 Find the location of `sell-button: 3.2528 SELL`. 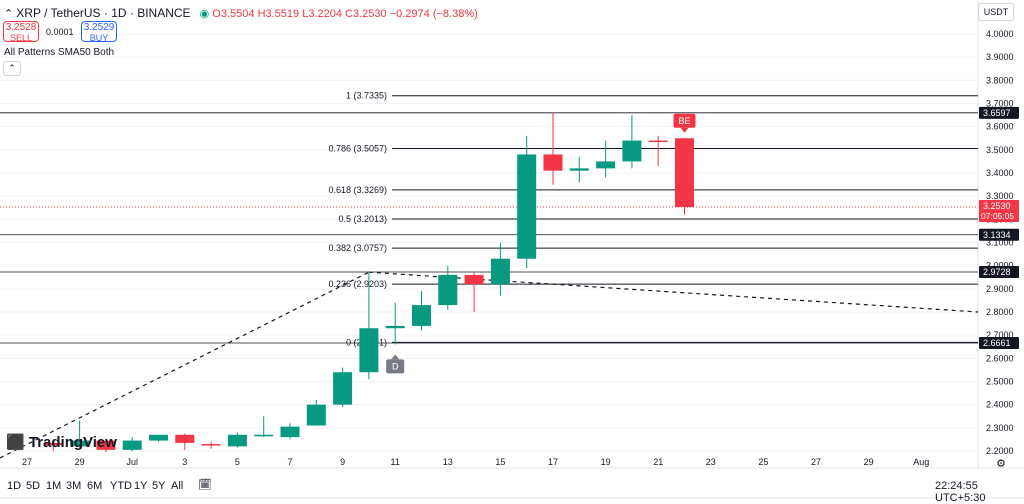

sell-button: 3.2528 SELL is located at coordinates (21, 32).